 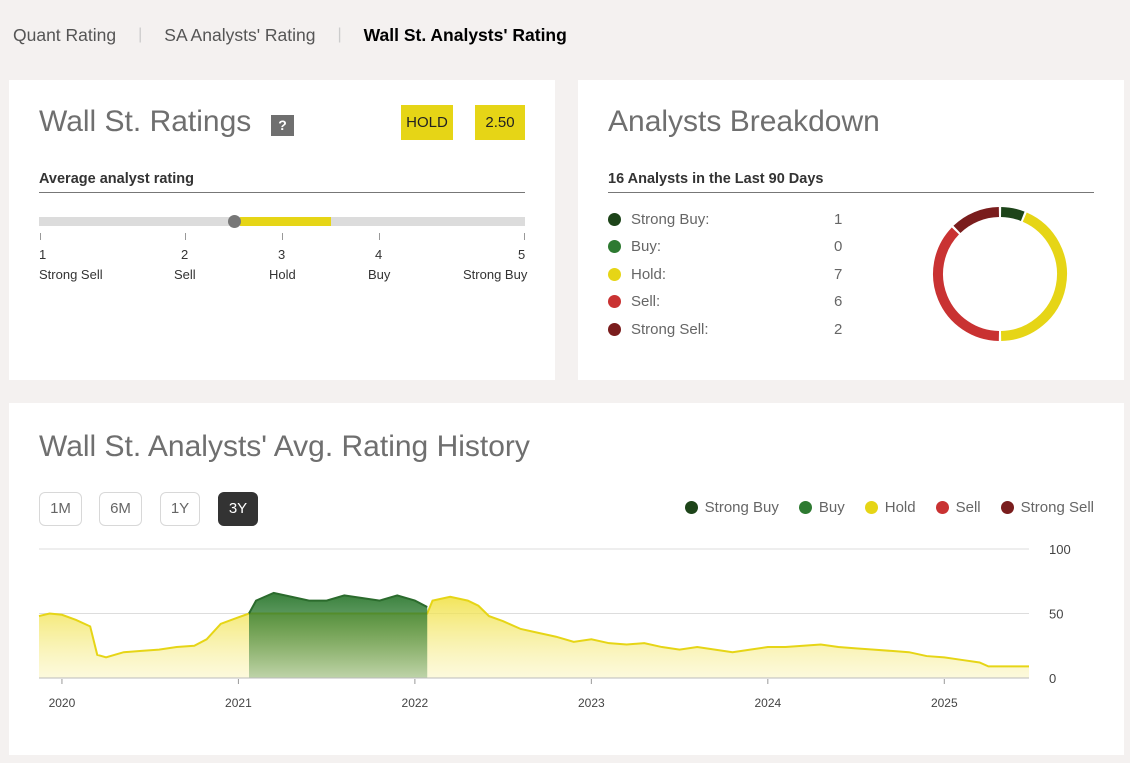 I want to click on legend-label: Strong Sell, so click(x=1057, y=507).